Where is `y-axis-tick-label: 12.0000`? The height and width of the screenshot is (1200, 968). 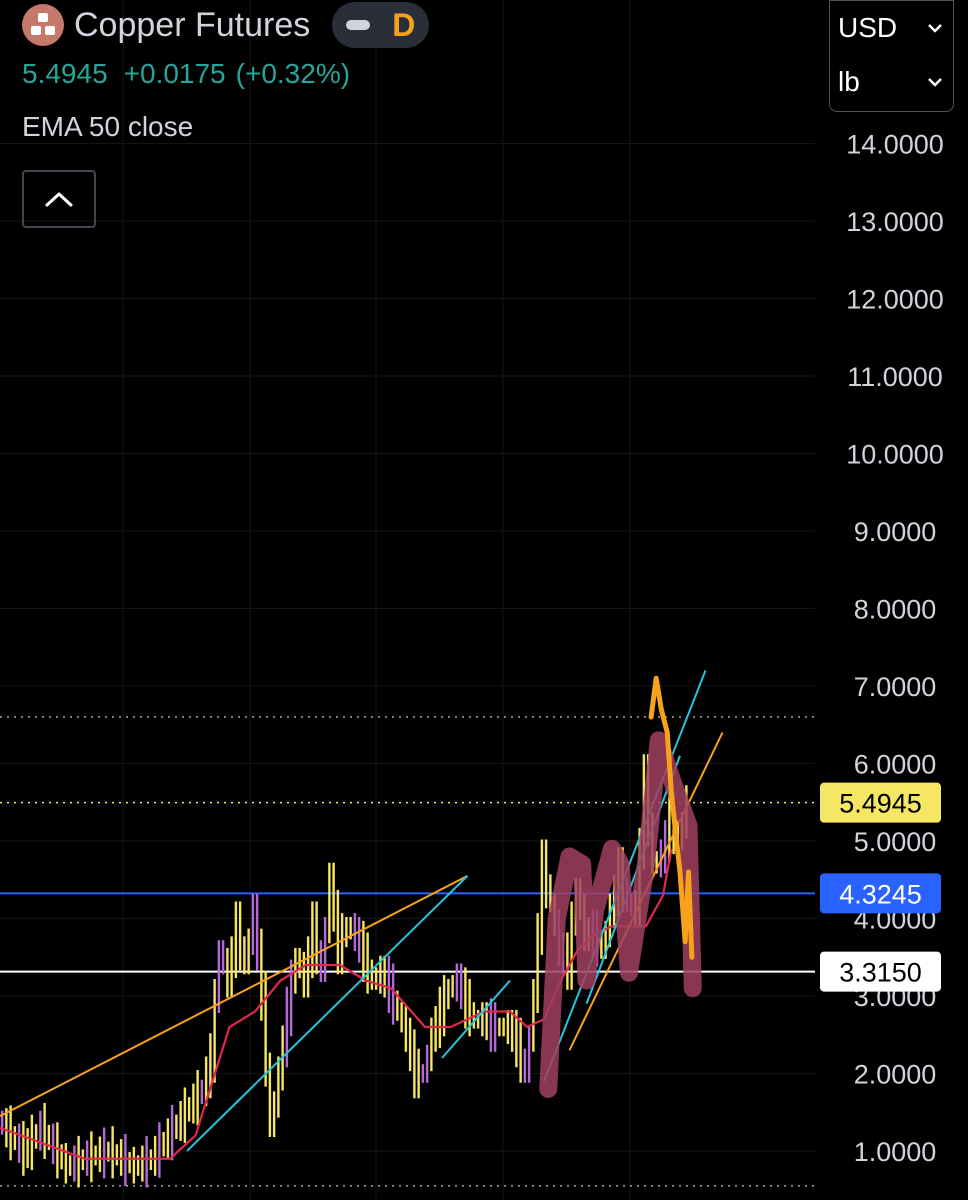
y-axis-tick-label: 12.0000 is located at coordinates (895, 300).